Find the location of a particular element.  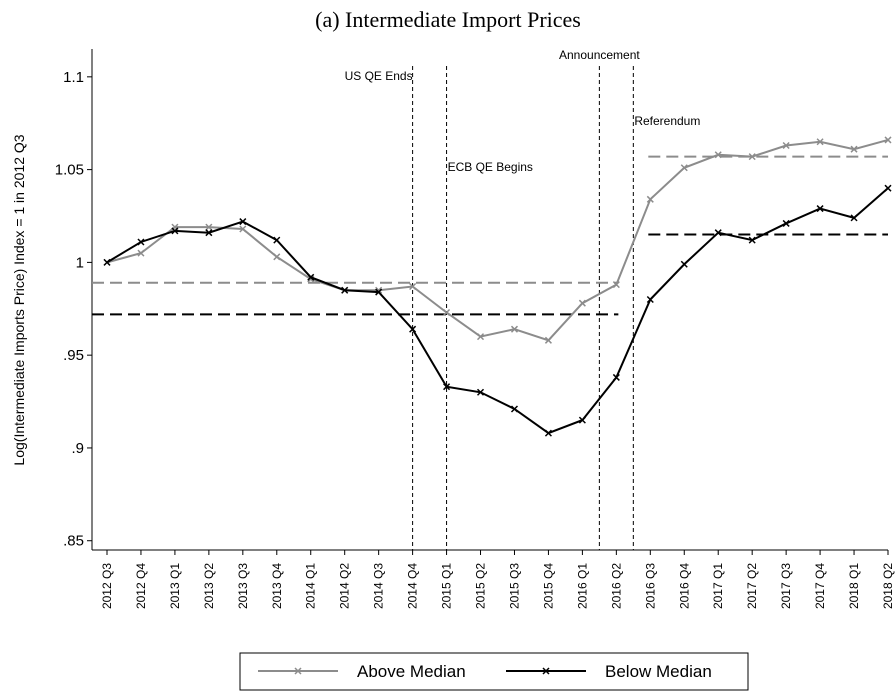

chart-title: (a) Intermediate Import Prices is located at coordinates (448, 19).